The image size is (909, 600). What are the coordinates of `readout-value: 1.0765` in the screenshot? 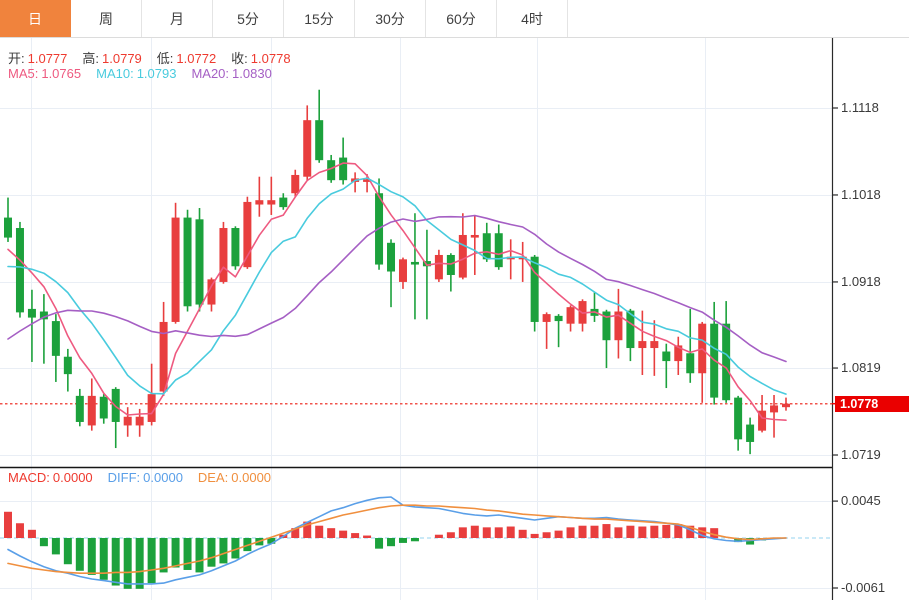 It's located at (61, 73).